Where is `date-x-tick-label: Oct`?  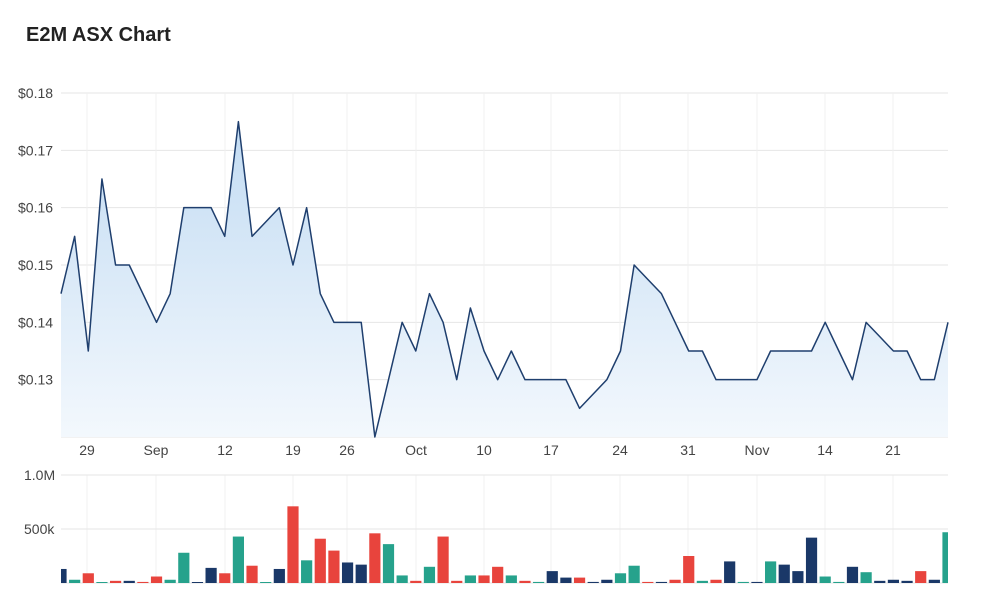 date-x-tick-label: Oct is located at coordinates (416, 450).